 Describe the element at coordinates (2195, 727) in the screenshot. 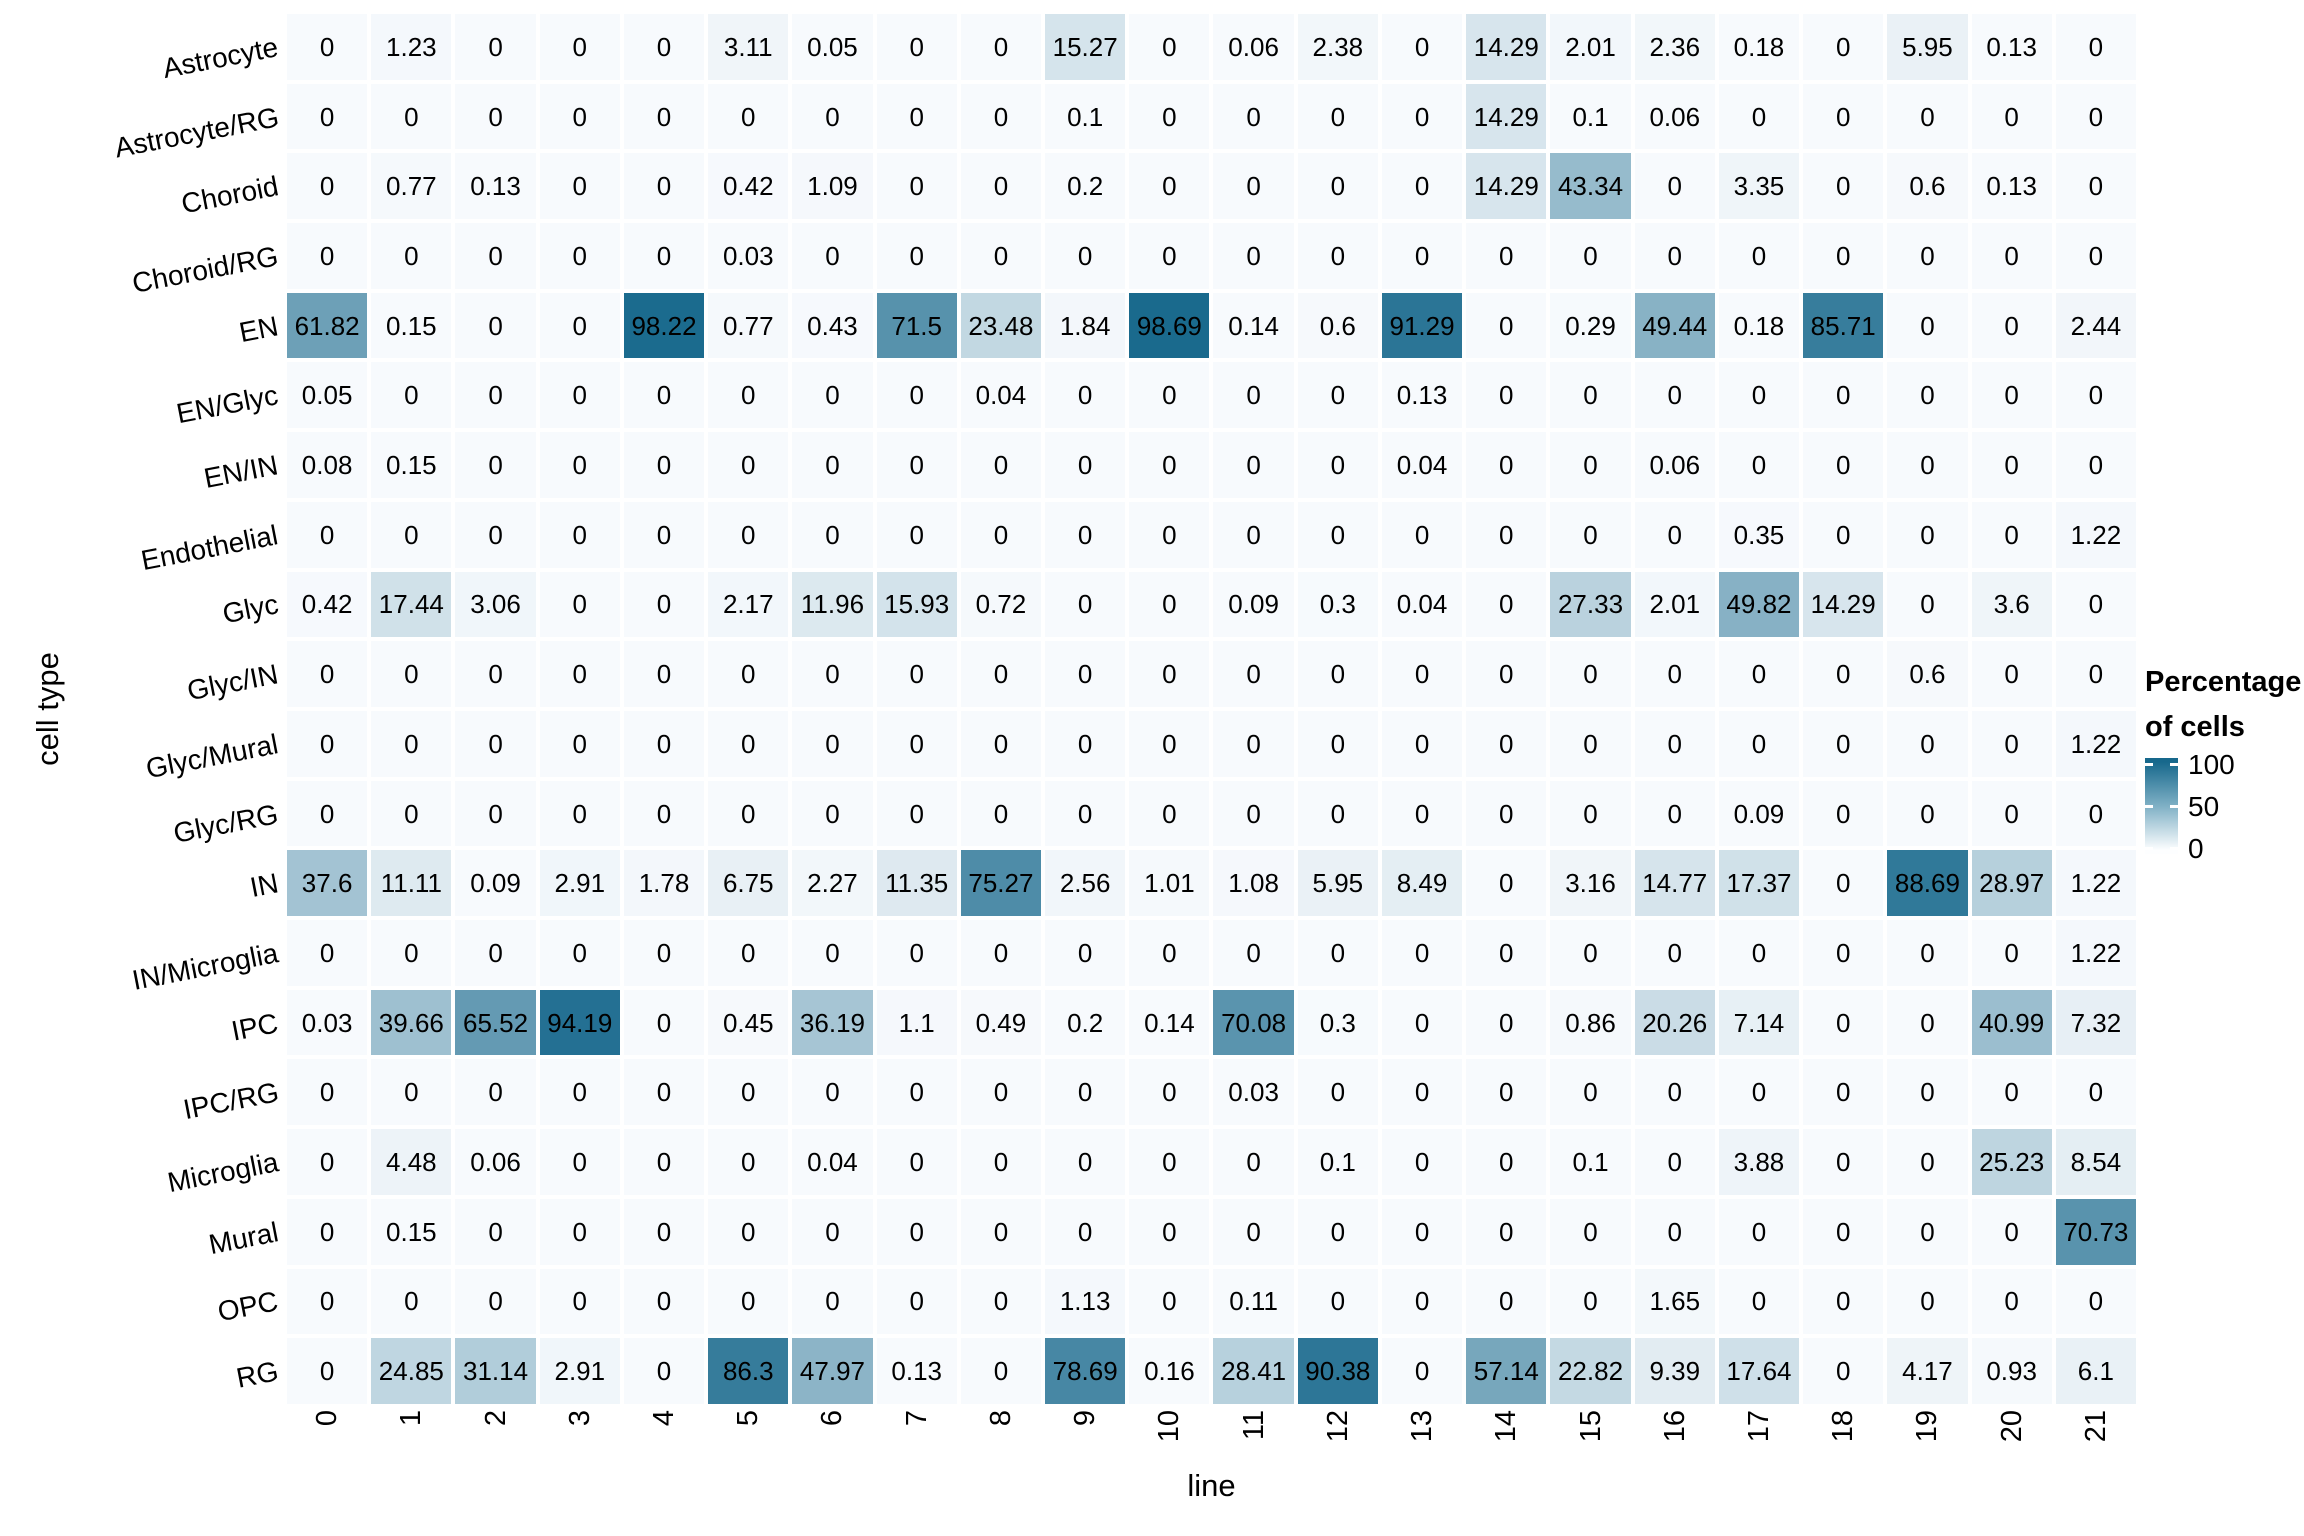

I see `legend-title-line2: of cells` at that location.